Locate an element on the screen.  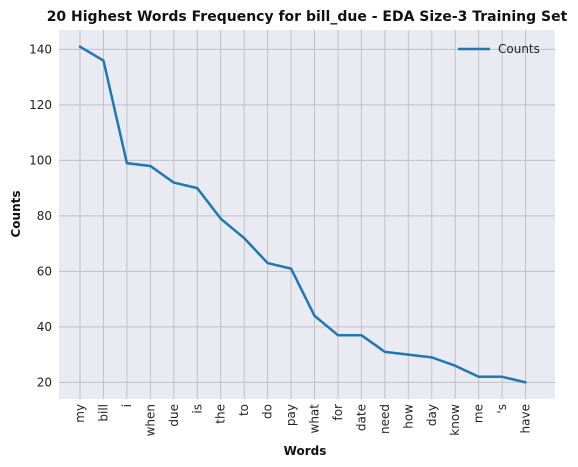
x-axis-label: Words is located at coordinates (305, 451).